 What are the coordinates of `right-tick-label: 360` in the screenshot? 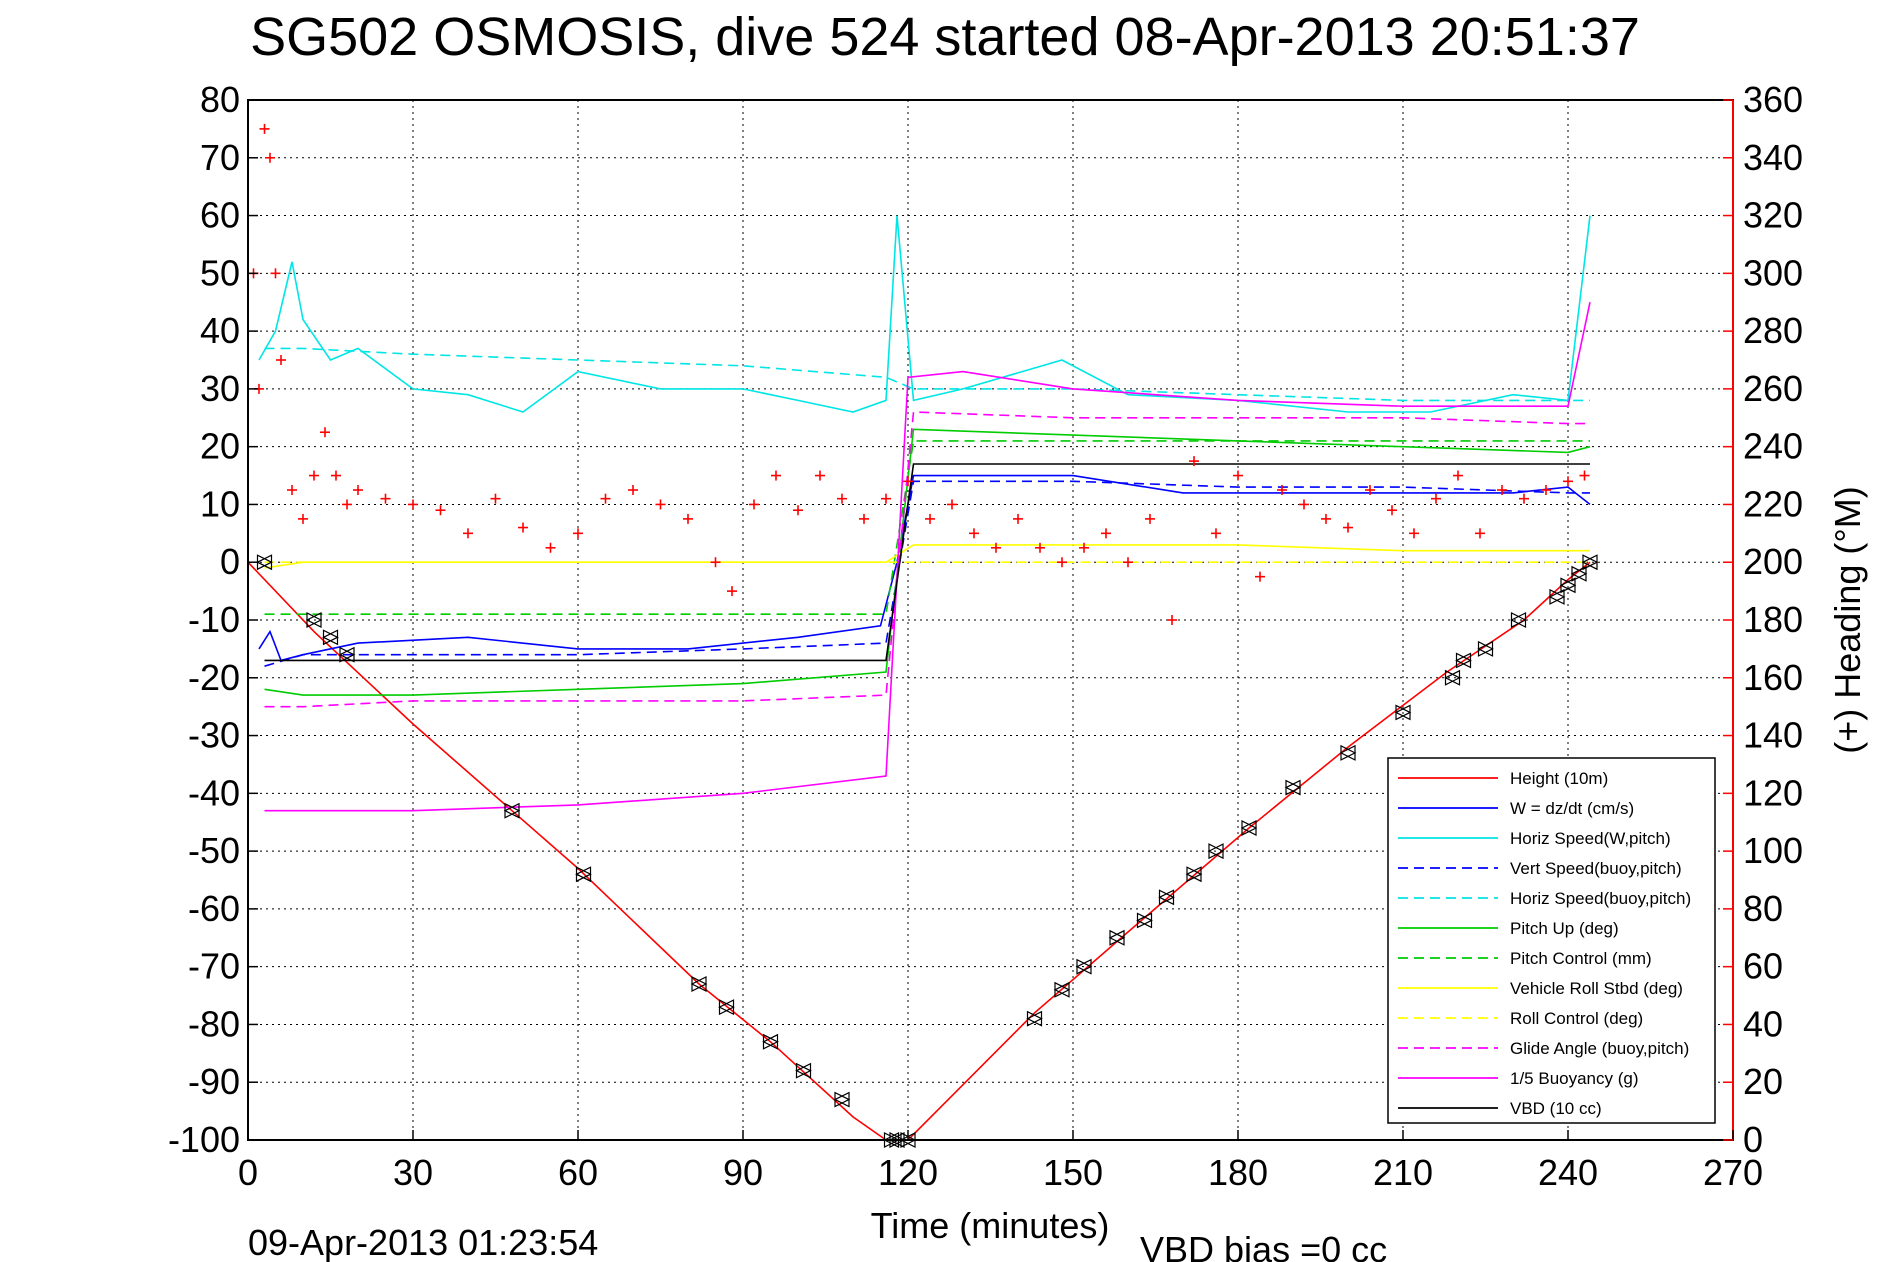 It's located at (1773, 99).